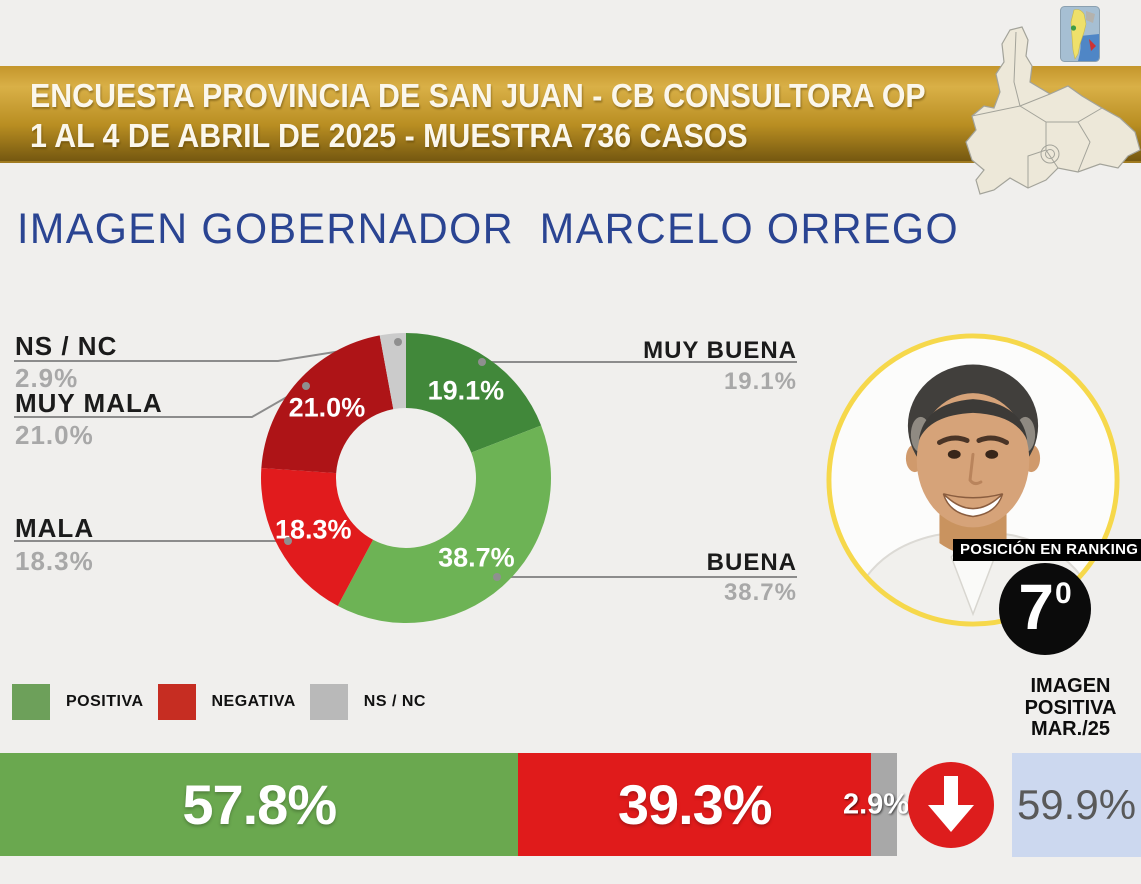 Image resolution: width=1141 pixels, height=884 pixels. Describe the element at coordinates (176, 702) in the screenshot. I see `legend-swatch-negativa` at that location.